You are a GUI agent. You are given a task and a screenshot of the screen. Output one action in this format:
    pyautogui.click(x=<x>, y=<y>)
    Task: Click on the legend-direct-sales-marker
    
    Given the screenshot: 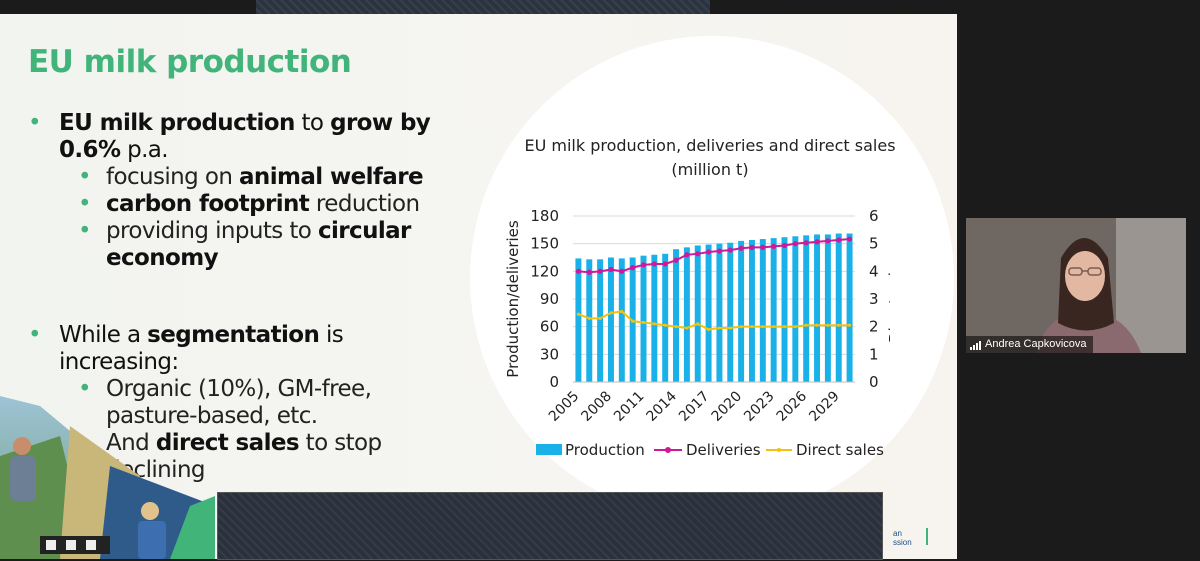 What is the action you would take?
    pyautogui.click(x=779, y=450)
    